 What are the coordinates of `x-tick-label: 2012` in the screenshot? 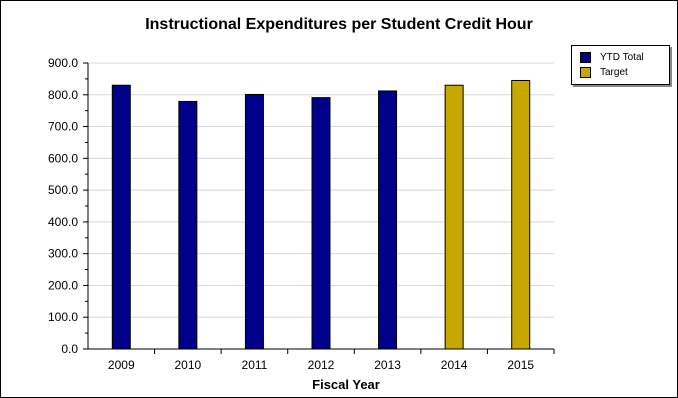 It's located at (321, 365).